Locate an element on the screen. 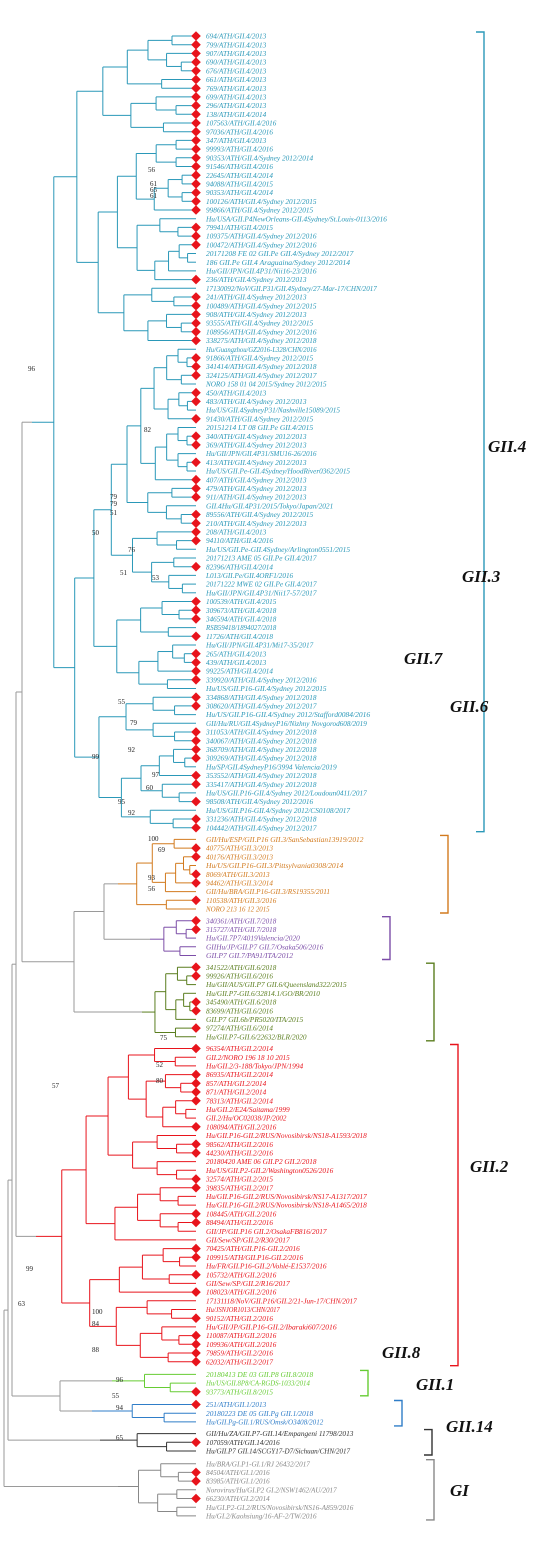 Image resolution: width=550 pixels, height=1568 pixels. tip-label: 699/ATH/GII.4/2013 is located at coordinates (236, 97).